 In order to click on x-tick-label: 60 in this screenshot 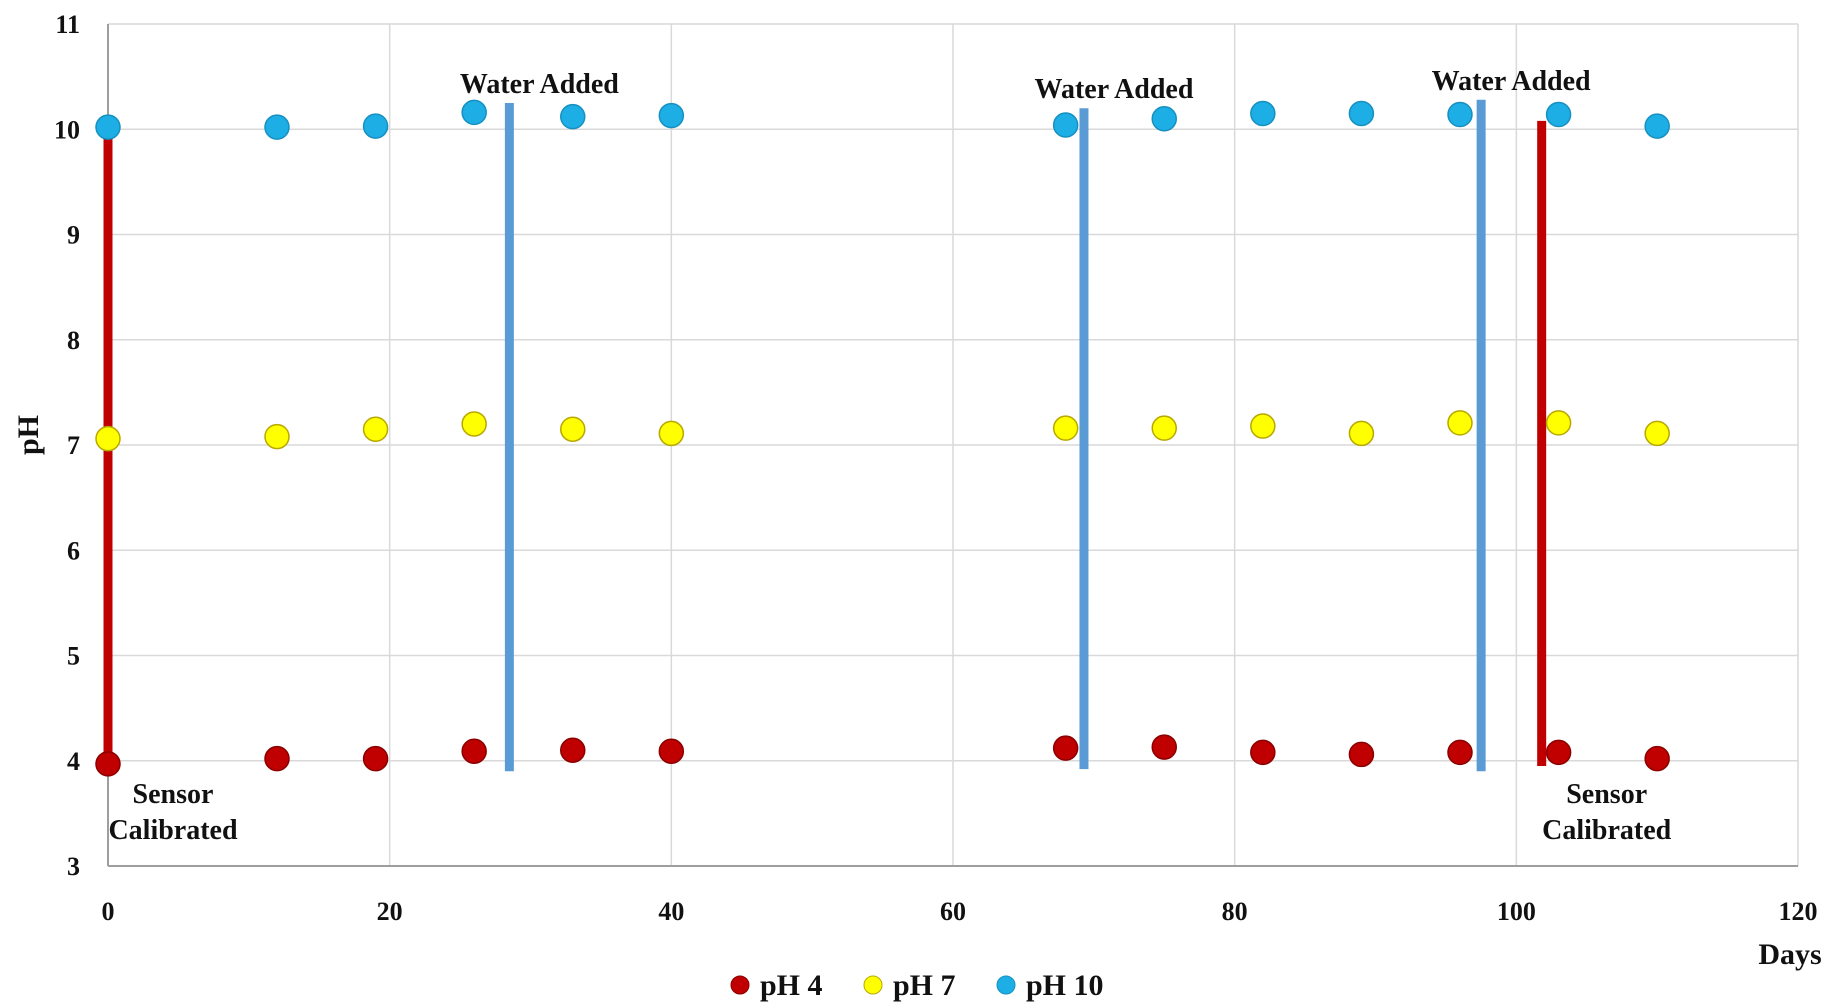, I will do `click(953, 911)`.